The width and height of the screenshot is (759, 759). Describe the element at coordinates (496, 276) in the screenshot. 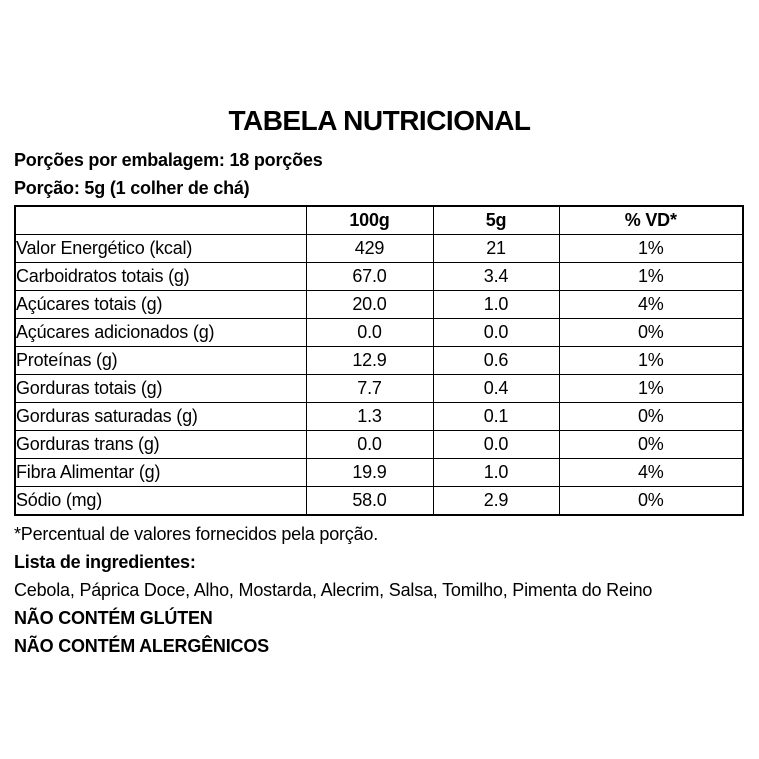

I see `value-5g: 3.4` at that location.